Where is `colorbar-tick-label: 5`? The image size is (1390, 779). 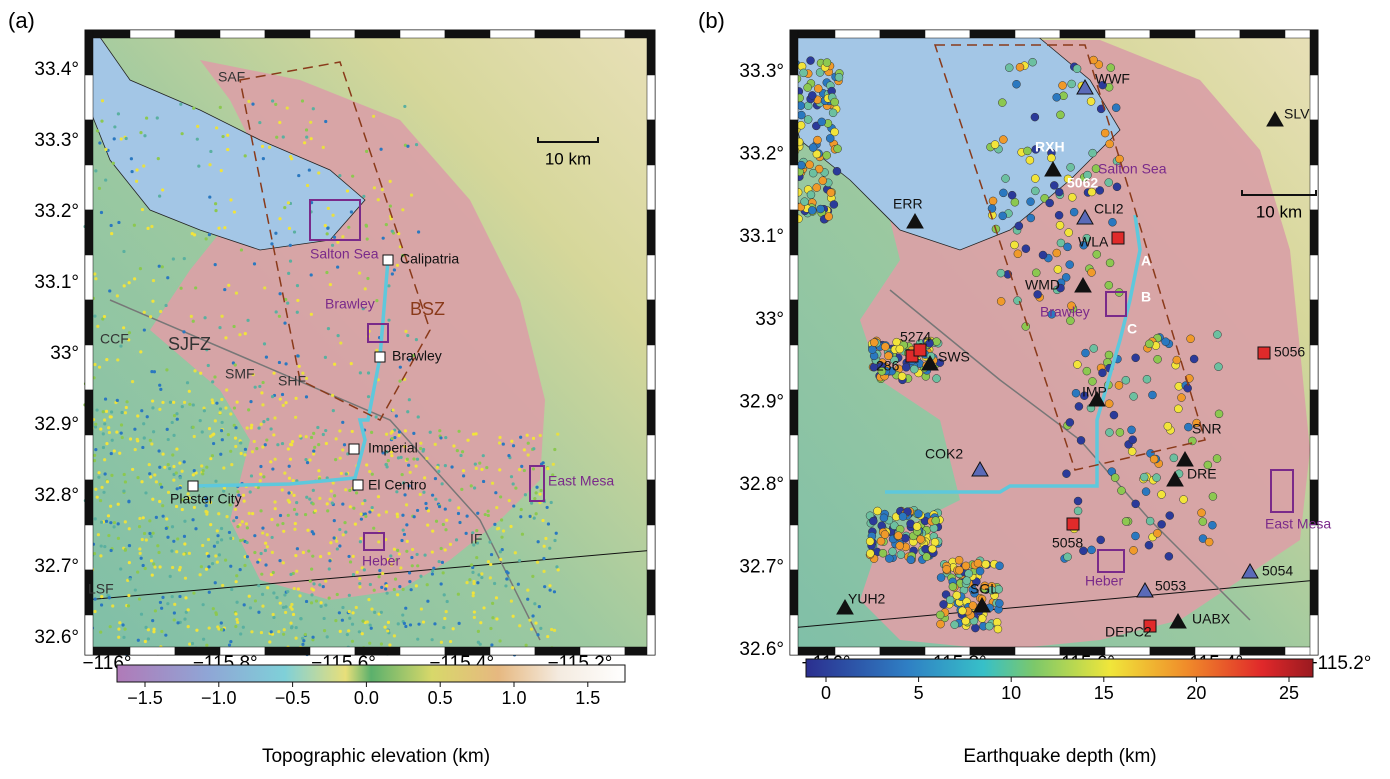 colorbar-tick-label: 5 is located at coordinates (919, 693).